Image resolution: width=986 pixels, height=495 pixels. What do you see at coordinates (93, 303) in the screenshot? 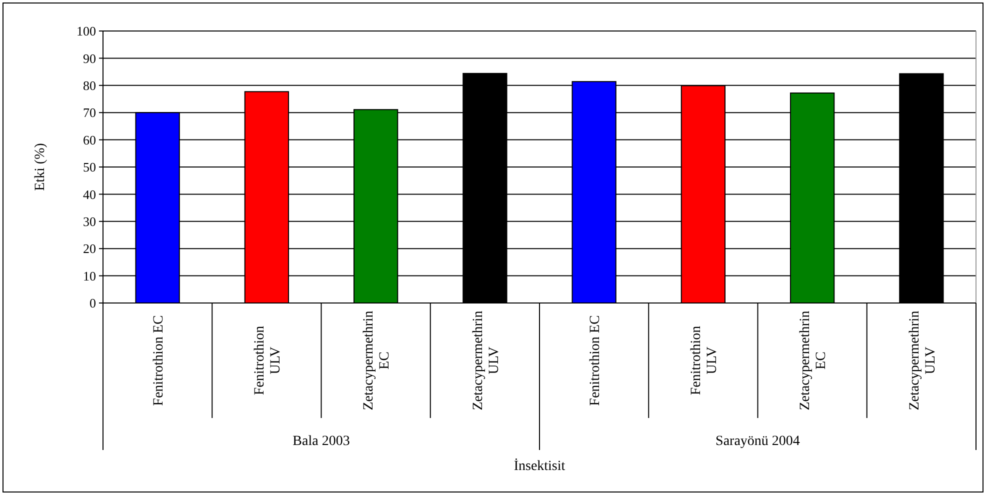
I see `y-tick-label: 0` at bounding box center [93, 303].